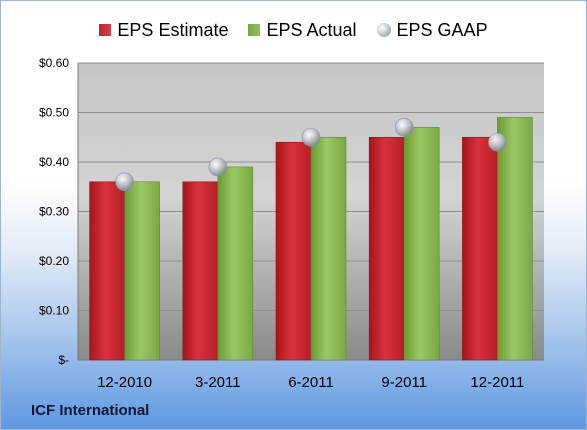 Image resolution: width=587 pixels, height=430 pixels. I want to click on y-tick-label: $0.30, so click(54, 212).